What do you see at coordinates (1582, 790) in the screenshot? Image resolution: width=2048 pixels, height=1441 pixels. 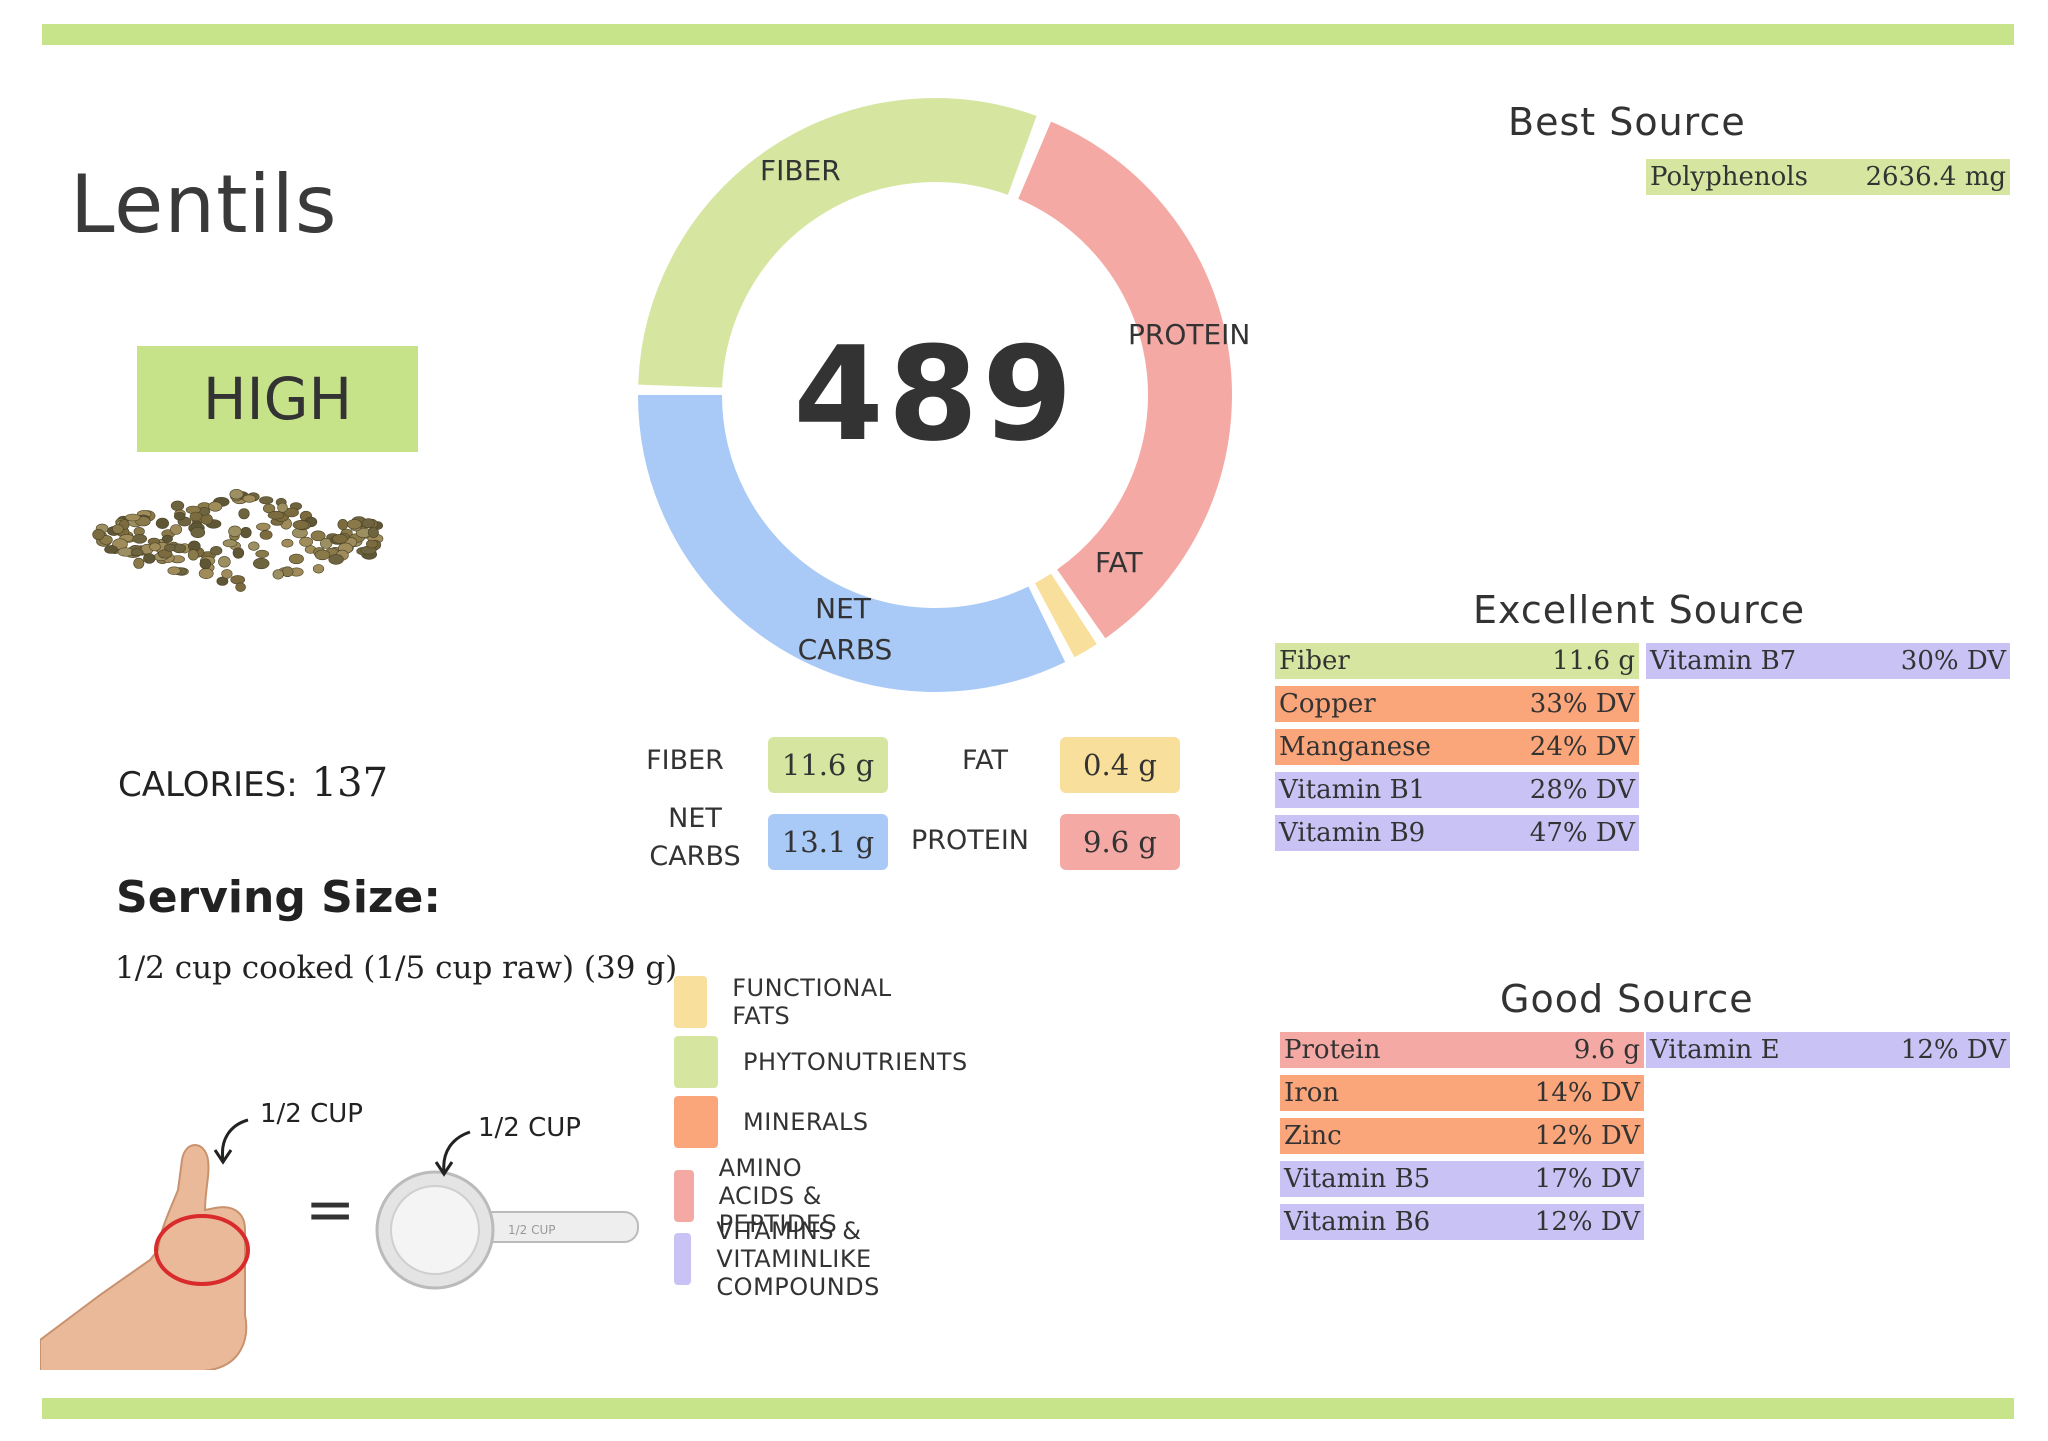 I see `source-row-value: 28% DV` at bounding box center [1582, 790].